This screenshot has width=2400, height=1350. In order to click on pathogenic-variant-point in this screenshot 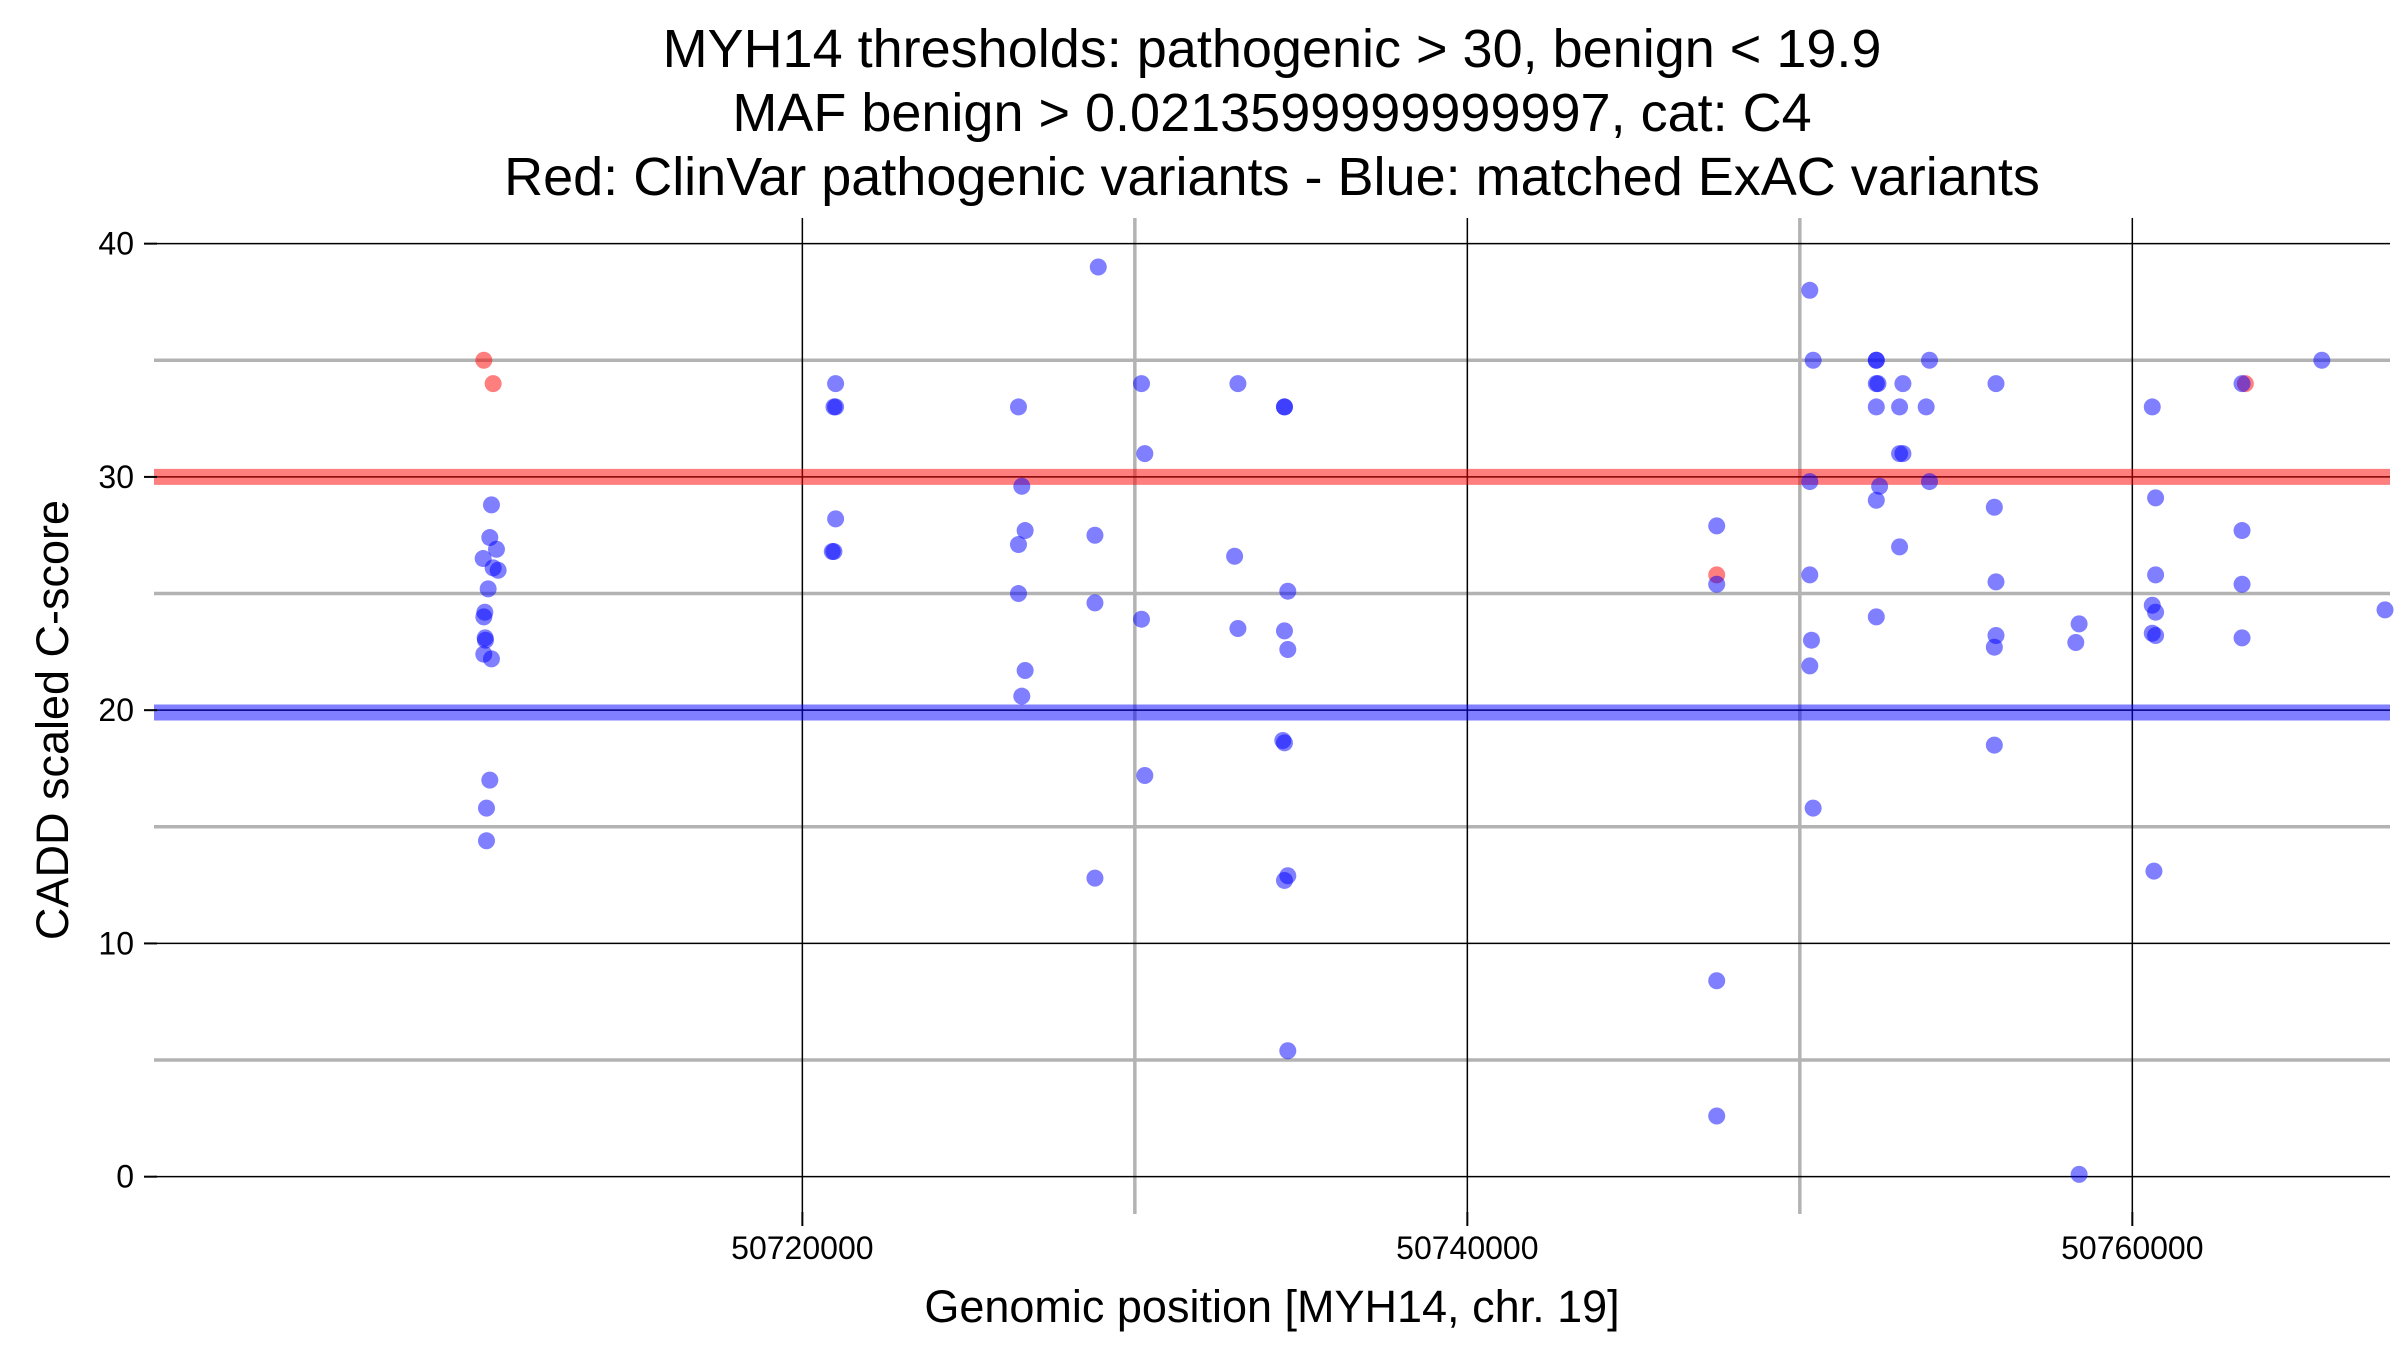, I will do `click(493, 384)`.